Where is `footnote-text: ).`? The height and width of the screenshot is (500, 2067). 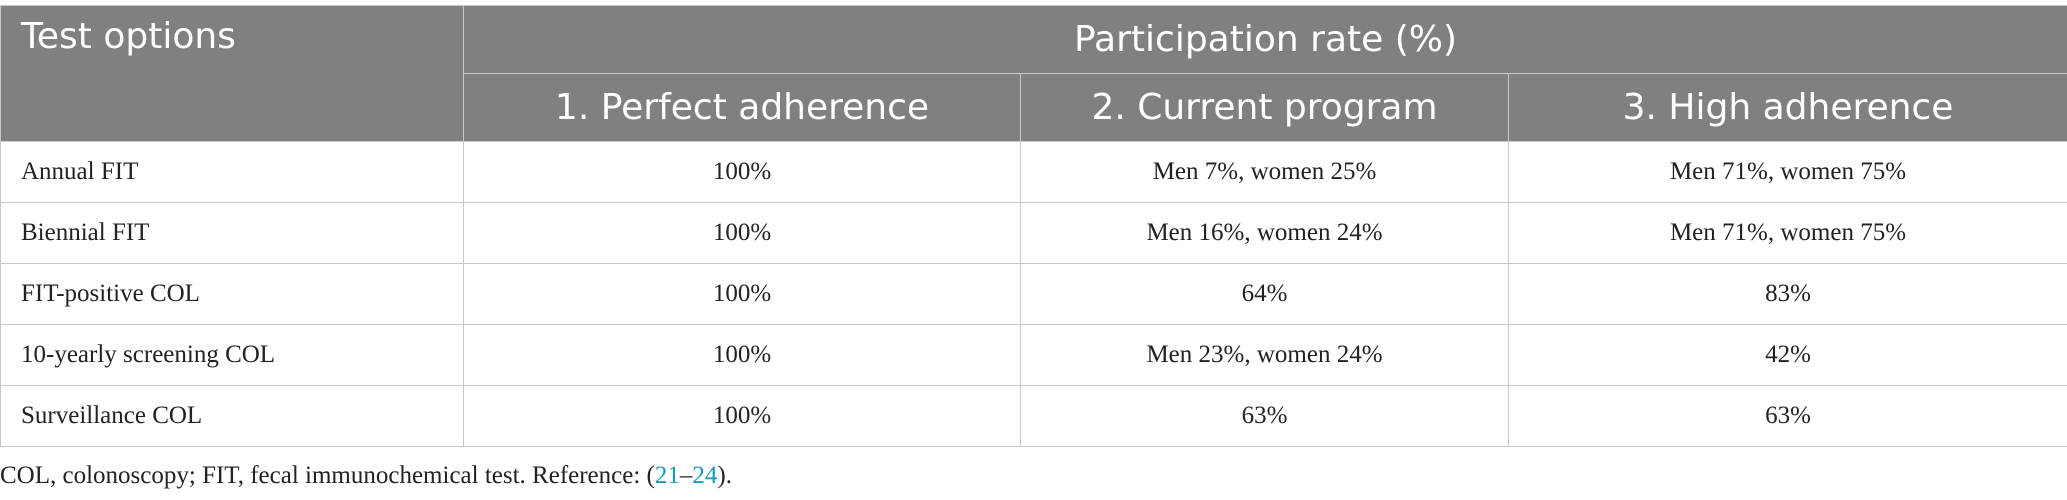
footnote-text: ). is located at coordinates (724, 475).